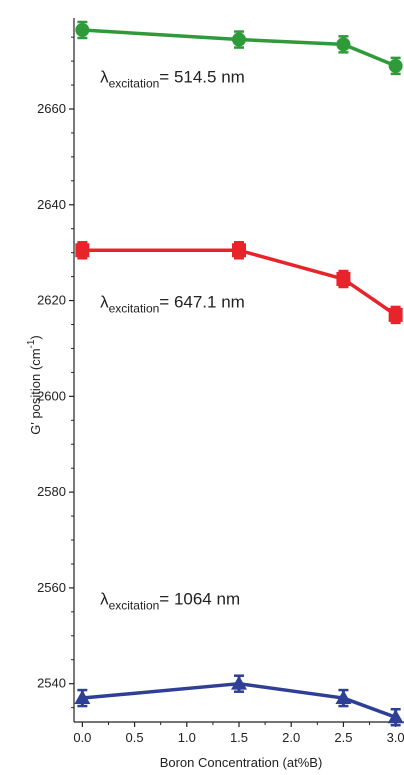  Describe the element at coordinates (51, 204) in the screenshot. I see `y-tick-label: 2640` at that location.